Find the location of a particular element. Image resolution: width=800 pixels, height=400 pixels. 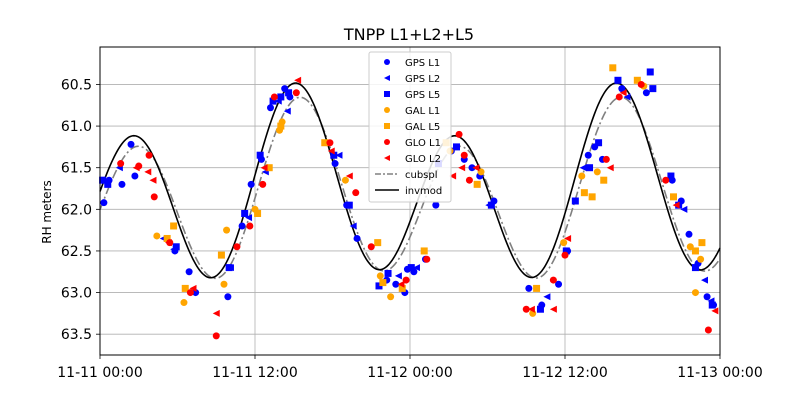

x-tick-label: 11-11 00:00 is located at coordinates (99, 373).